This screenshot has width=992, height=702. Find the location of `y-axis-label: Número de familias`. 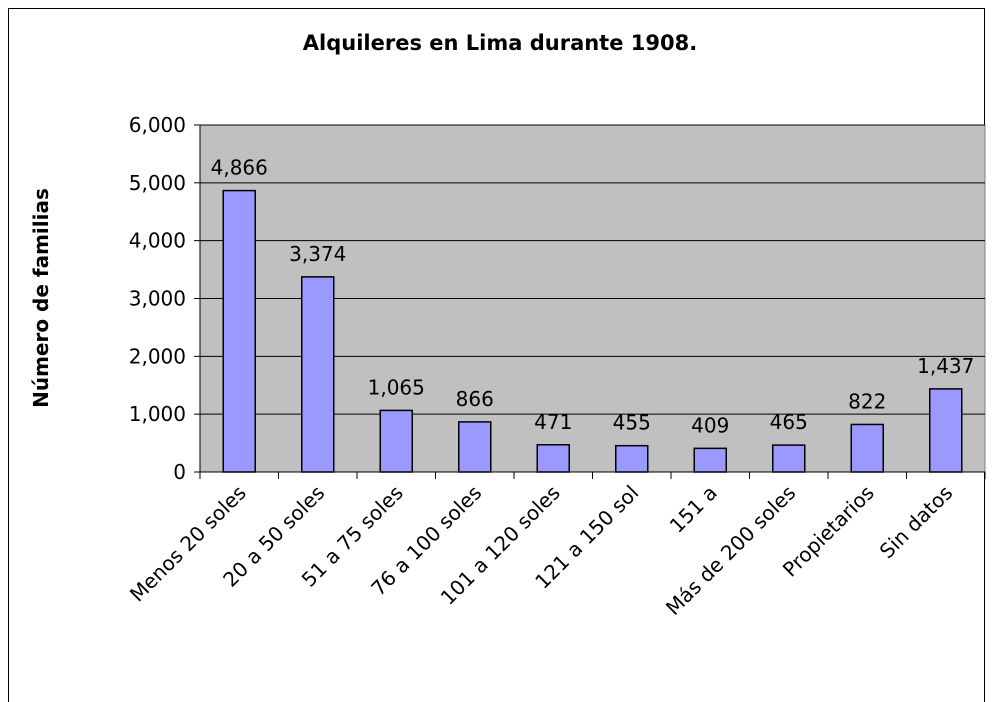

y-axis-label: Número de familias is located at coordinates (41, 298).